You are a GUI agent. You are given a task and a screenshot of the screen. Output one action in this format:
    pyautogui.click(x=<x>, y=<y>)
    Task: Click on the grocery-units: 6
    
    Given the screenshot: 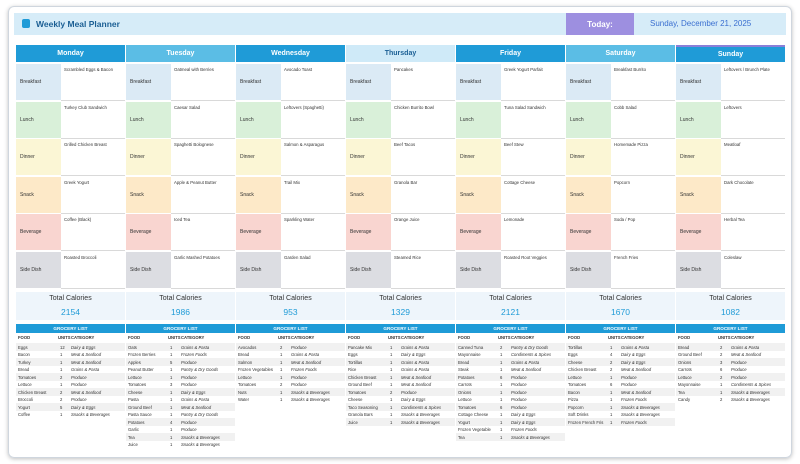 What is the action you would take?
    pyautogui.click(x=501, y=407)
    